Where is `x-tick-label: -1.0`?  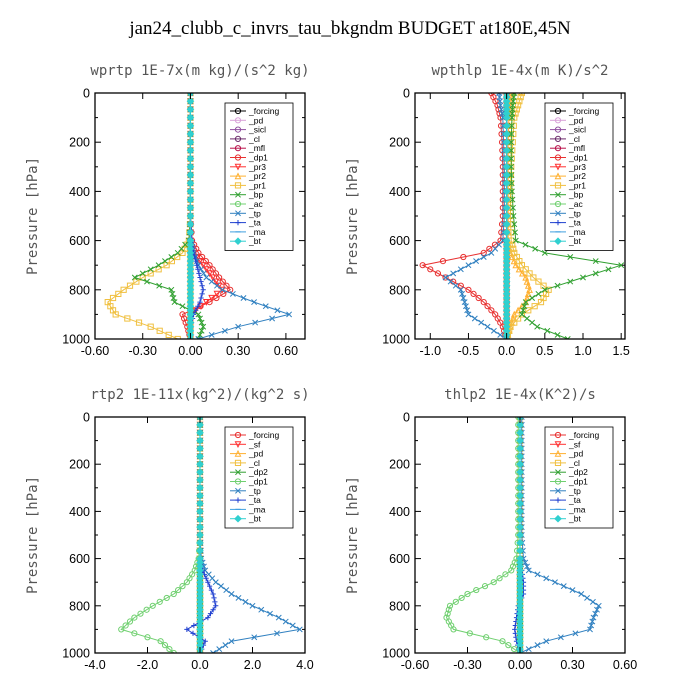
x-tick-label: -1.0 is located at coordinates (430, 351).